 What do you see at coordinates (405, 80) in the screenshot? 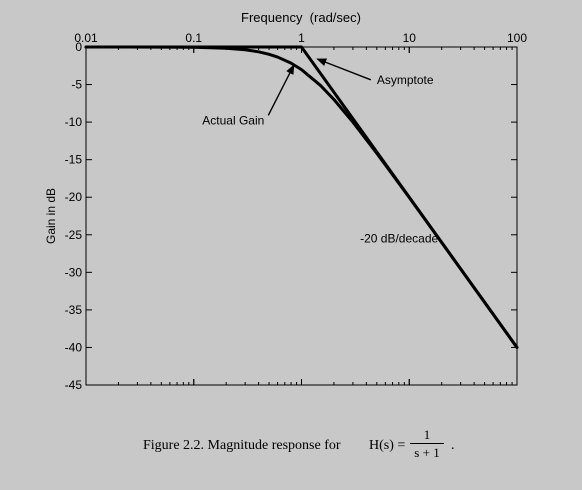
I see `annotation-asymptote: Asymptote` at bounding box center [405, 80].